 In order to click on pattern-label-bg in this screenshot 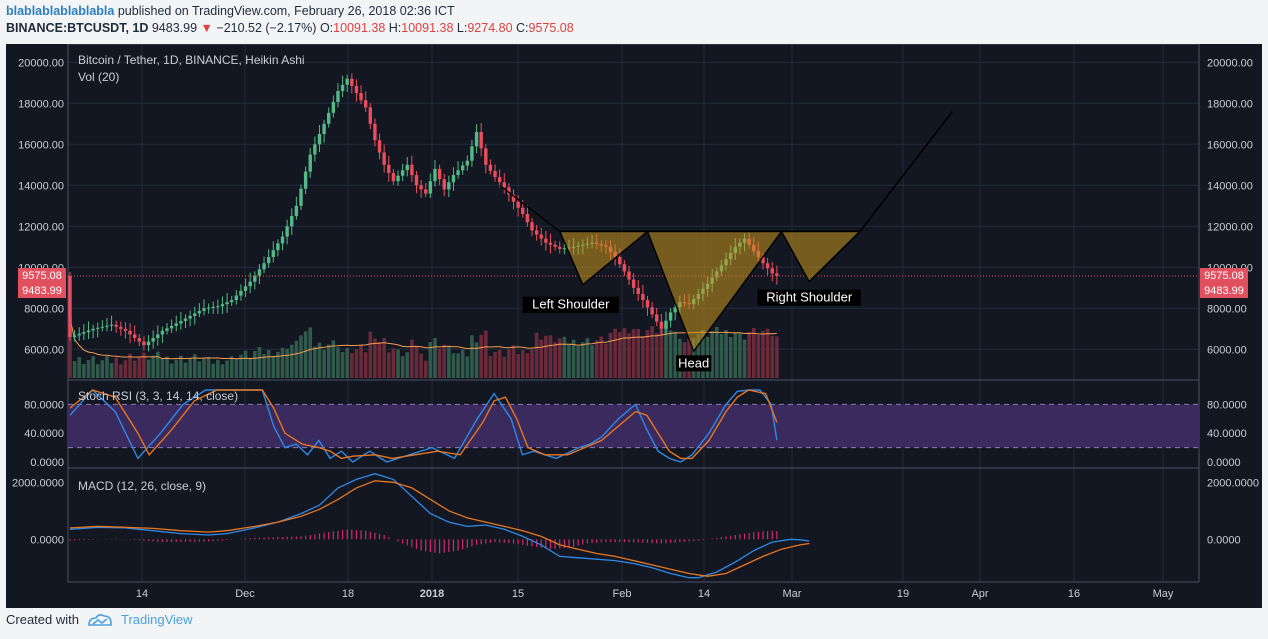, I will do `click(809, 297)`.